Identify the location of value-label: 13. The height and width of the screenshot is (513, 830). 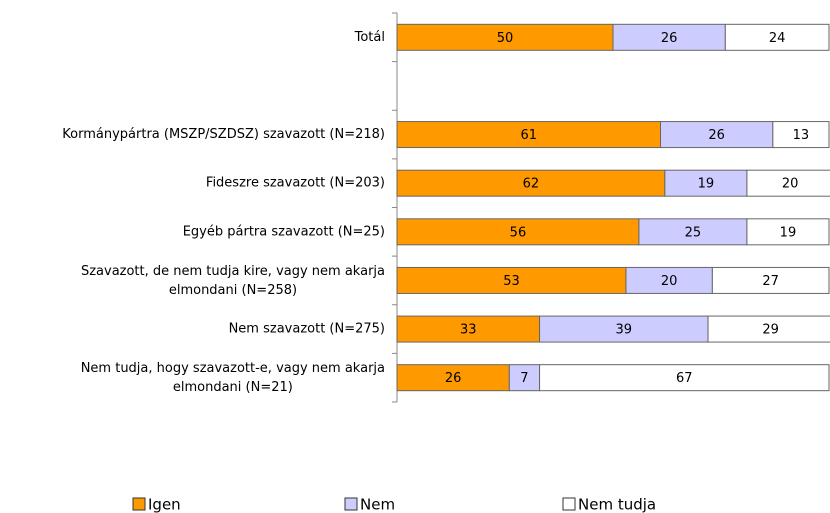
(801, 135).